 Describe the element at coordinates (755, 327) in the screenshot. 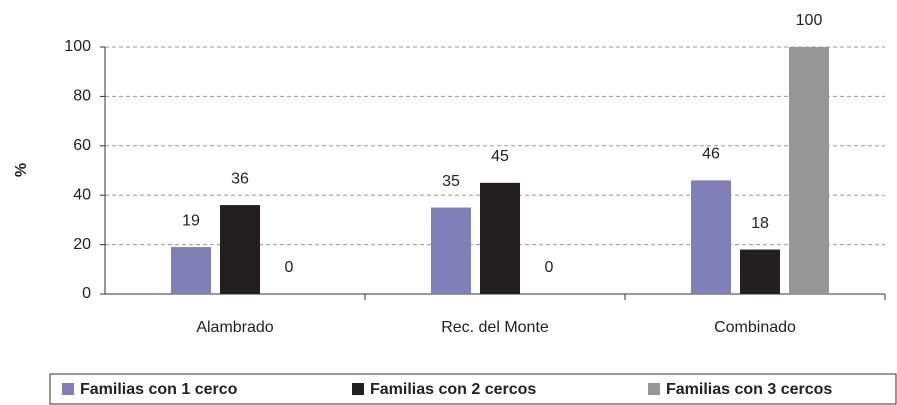

I see `x-tick-label: Combinado` at that location.